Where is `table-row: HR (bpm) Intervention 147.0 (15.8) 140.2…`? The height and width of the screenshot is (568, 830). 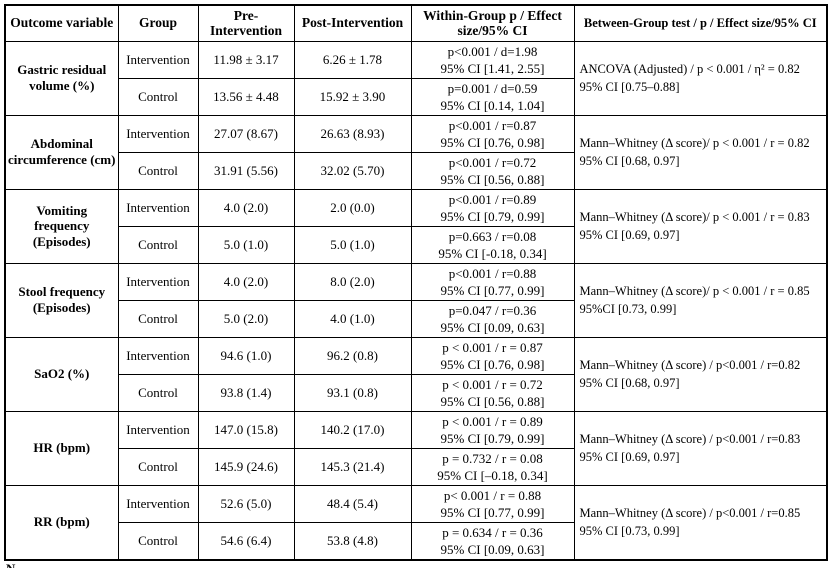
table-row: HR (bpm) Intervention 147.0 (15.8) 140.2… is located at coordinates (416, 448).